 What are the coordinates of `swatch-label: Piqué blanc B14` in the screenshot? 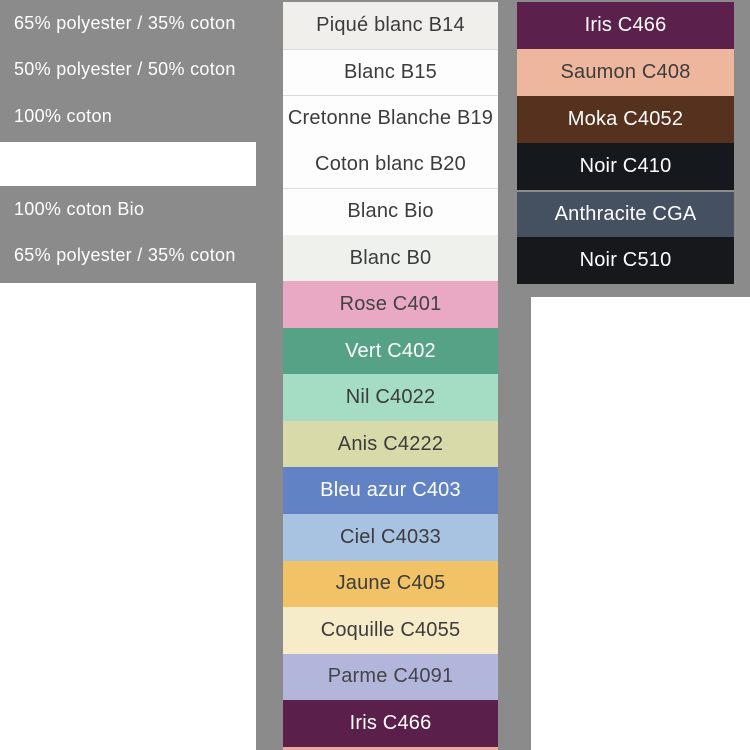 It's located at (390, 24).